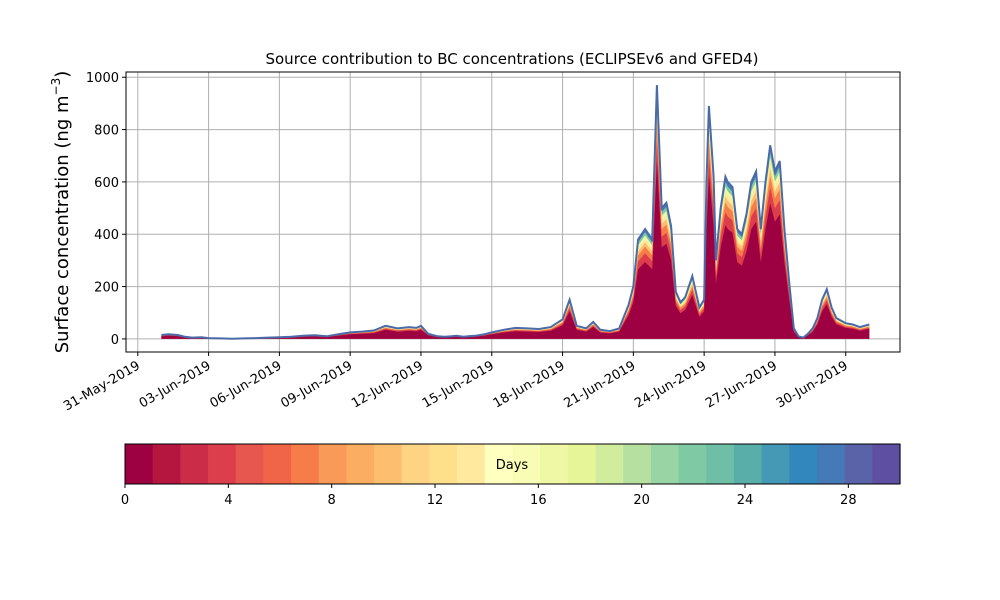 The width and height of the screenshot is (1000, 600). Describe the element at coordinates (106, 209) in the screenshot. I see `y-axis-ticks: 0 200 400 600 800 1000` at that location.